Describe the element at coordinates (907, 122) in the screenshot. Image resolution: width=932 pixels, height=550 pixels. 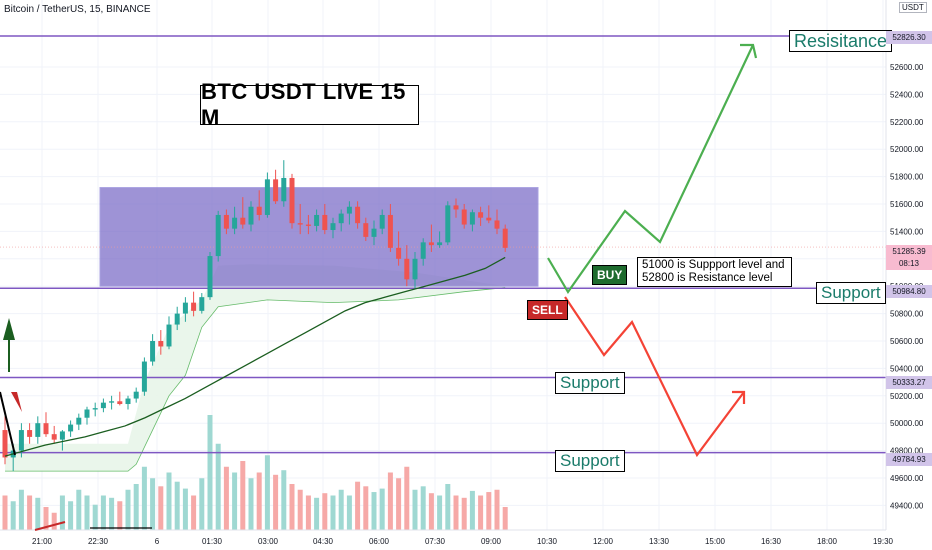
I see `y-tick-label: 52200.00` at that location.